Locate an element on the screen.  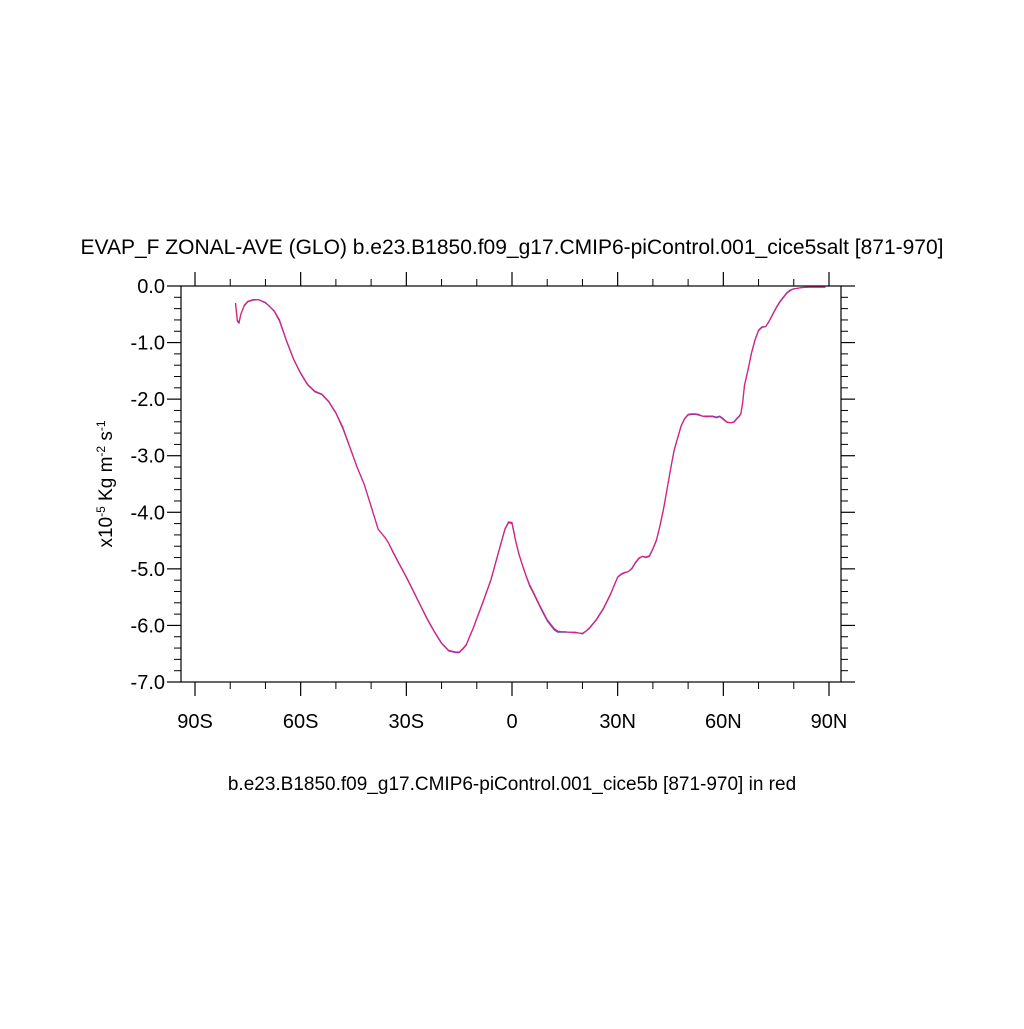
y-tick-labels: 0.0 -1.0 -2.0 -3.0 -4.0 -5.0 -6.0 -7.0 is located at coordinates (148, 485).